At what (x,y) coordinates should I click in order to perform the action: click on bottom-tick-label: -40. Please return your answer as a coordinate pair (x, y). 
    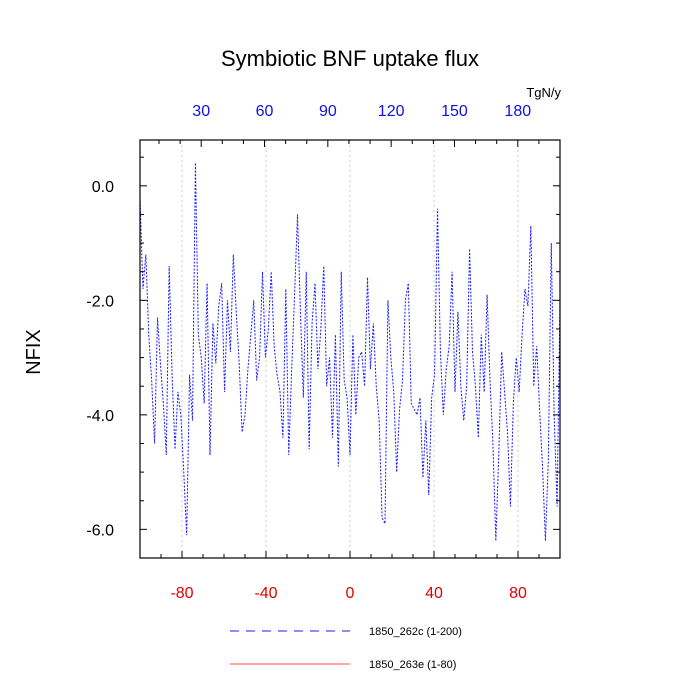
    Looking at the image, I should click on (265, 593).